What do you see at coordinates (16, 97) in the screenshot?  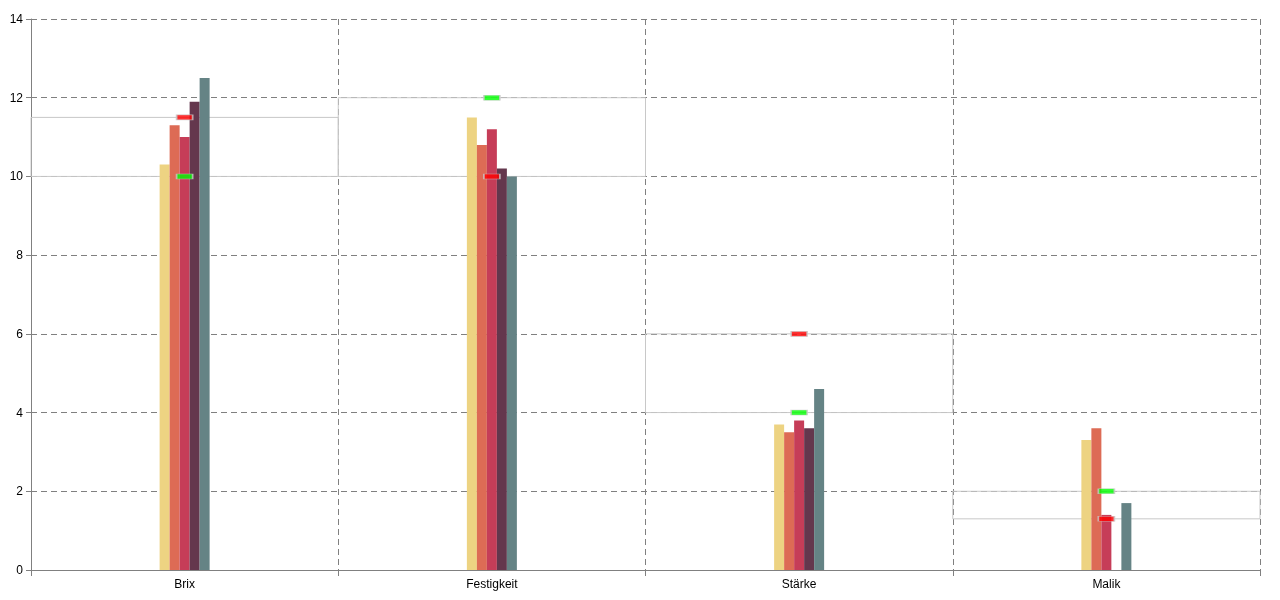 I see `y-tick-label: 12` at bounding box center [16, 97].